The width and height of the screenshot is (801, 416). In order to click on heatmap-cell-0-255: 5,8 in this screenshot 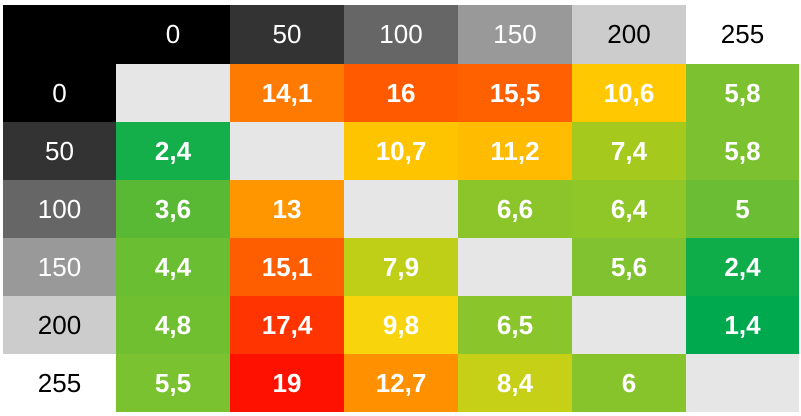, I will do `click(742, 93)`.